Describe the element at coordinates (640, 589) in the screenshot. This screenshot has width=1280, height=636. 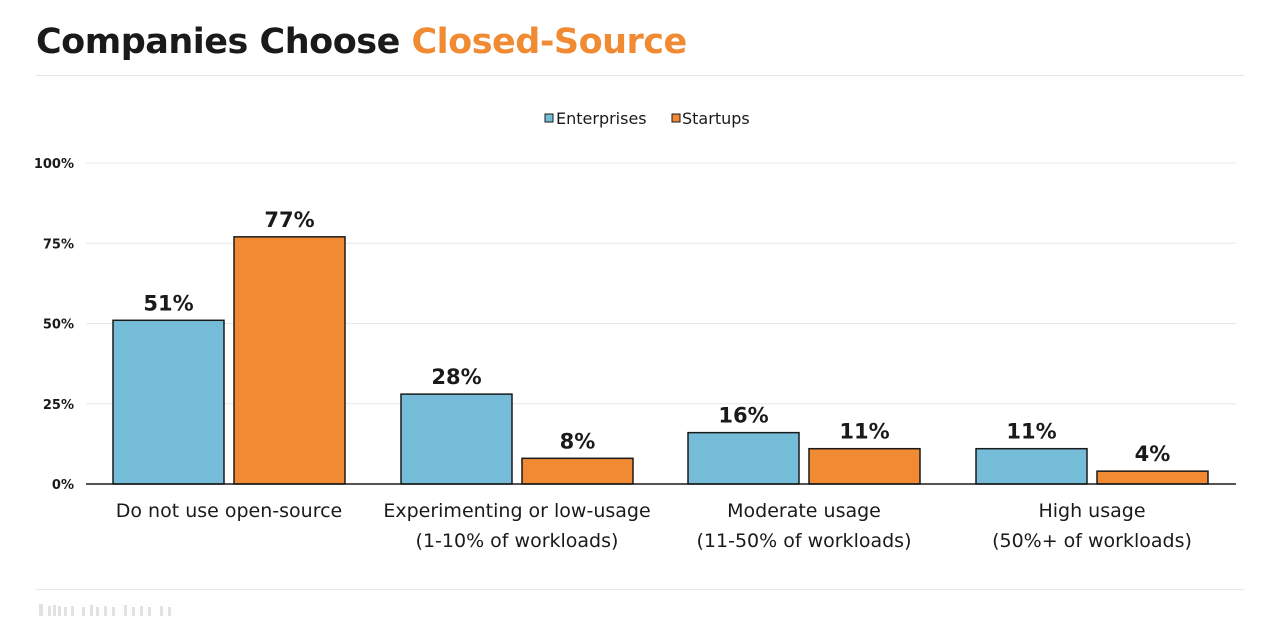
I see `bottom-divider` at that location.